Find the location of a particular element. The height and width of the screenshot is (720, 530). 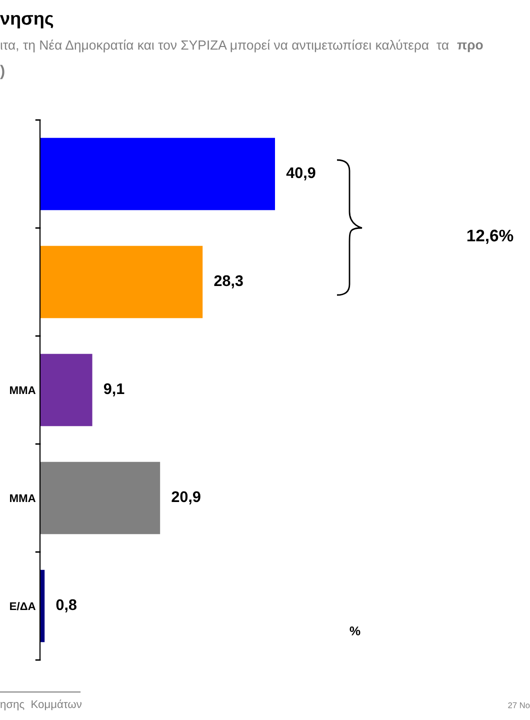

data-label: 40,9 is located at coordinates (301, 173).